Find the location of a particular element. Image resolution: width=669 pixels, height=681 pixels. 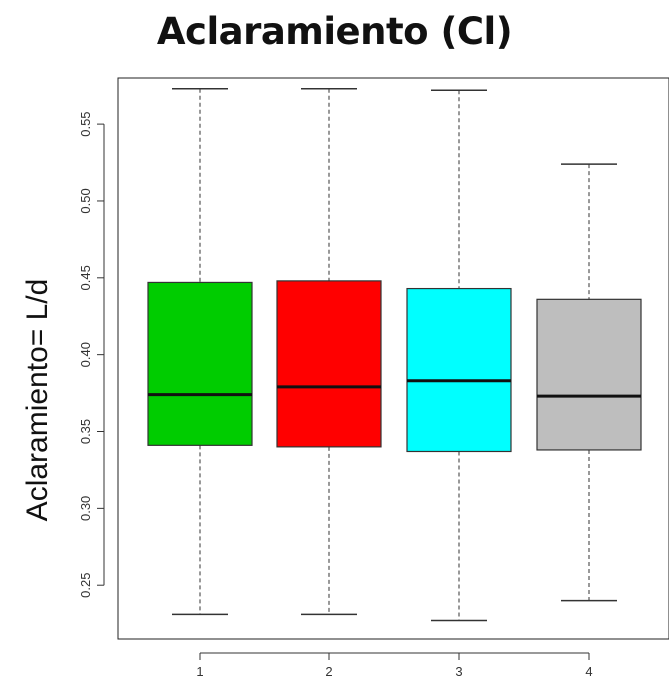

x-axis: 1 2 3 4 is located at coordinates (394, 665).